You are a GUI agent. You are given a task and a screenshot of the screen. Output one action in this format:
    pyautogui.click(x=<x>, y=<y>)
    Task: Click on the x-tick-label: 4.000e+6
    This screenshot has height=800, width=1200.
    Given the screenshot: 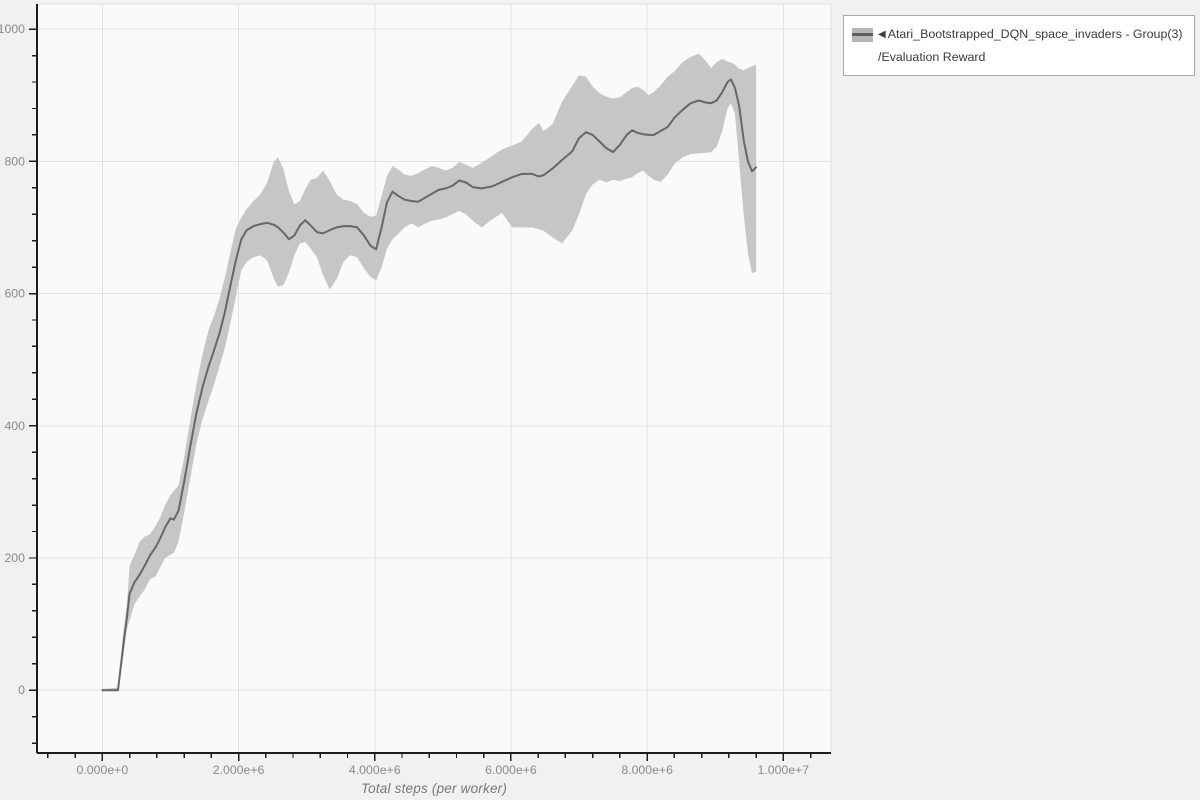 What is the action you would take?
    pyautogui.click(x=375, y=770)
    